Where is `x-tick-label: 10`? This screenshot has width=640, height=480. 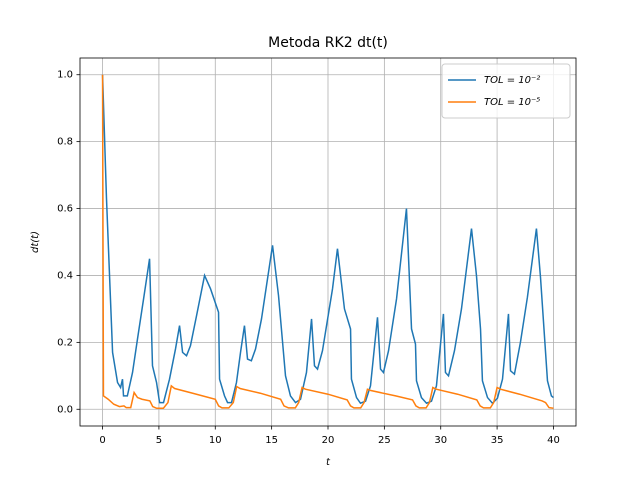
x-tick-label: 10 is located at coordinates (215, 440).